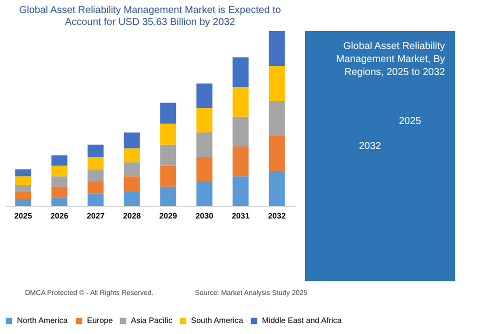  Describe the element at coordinates (302, 320) in the screenshot. I see `legend-label: Middle East and Africa` at that location.